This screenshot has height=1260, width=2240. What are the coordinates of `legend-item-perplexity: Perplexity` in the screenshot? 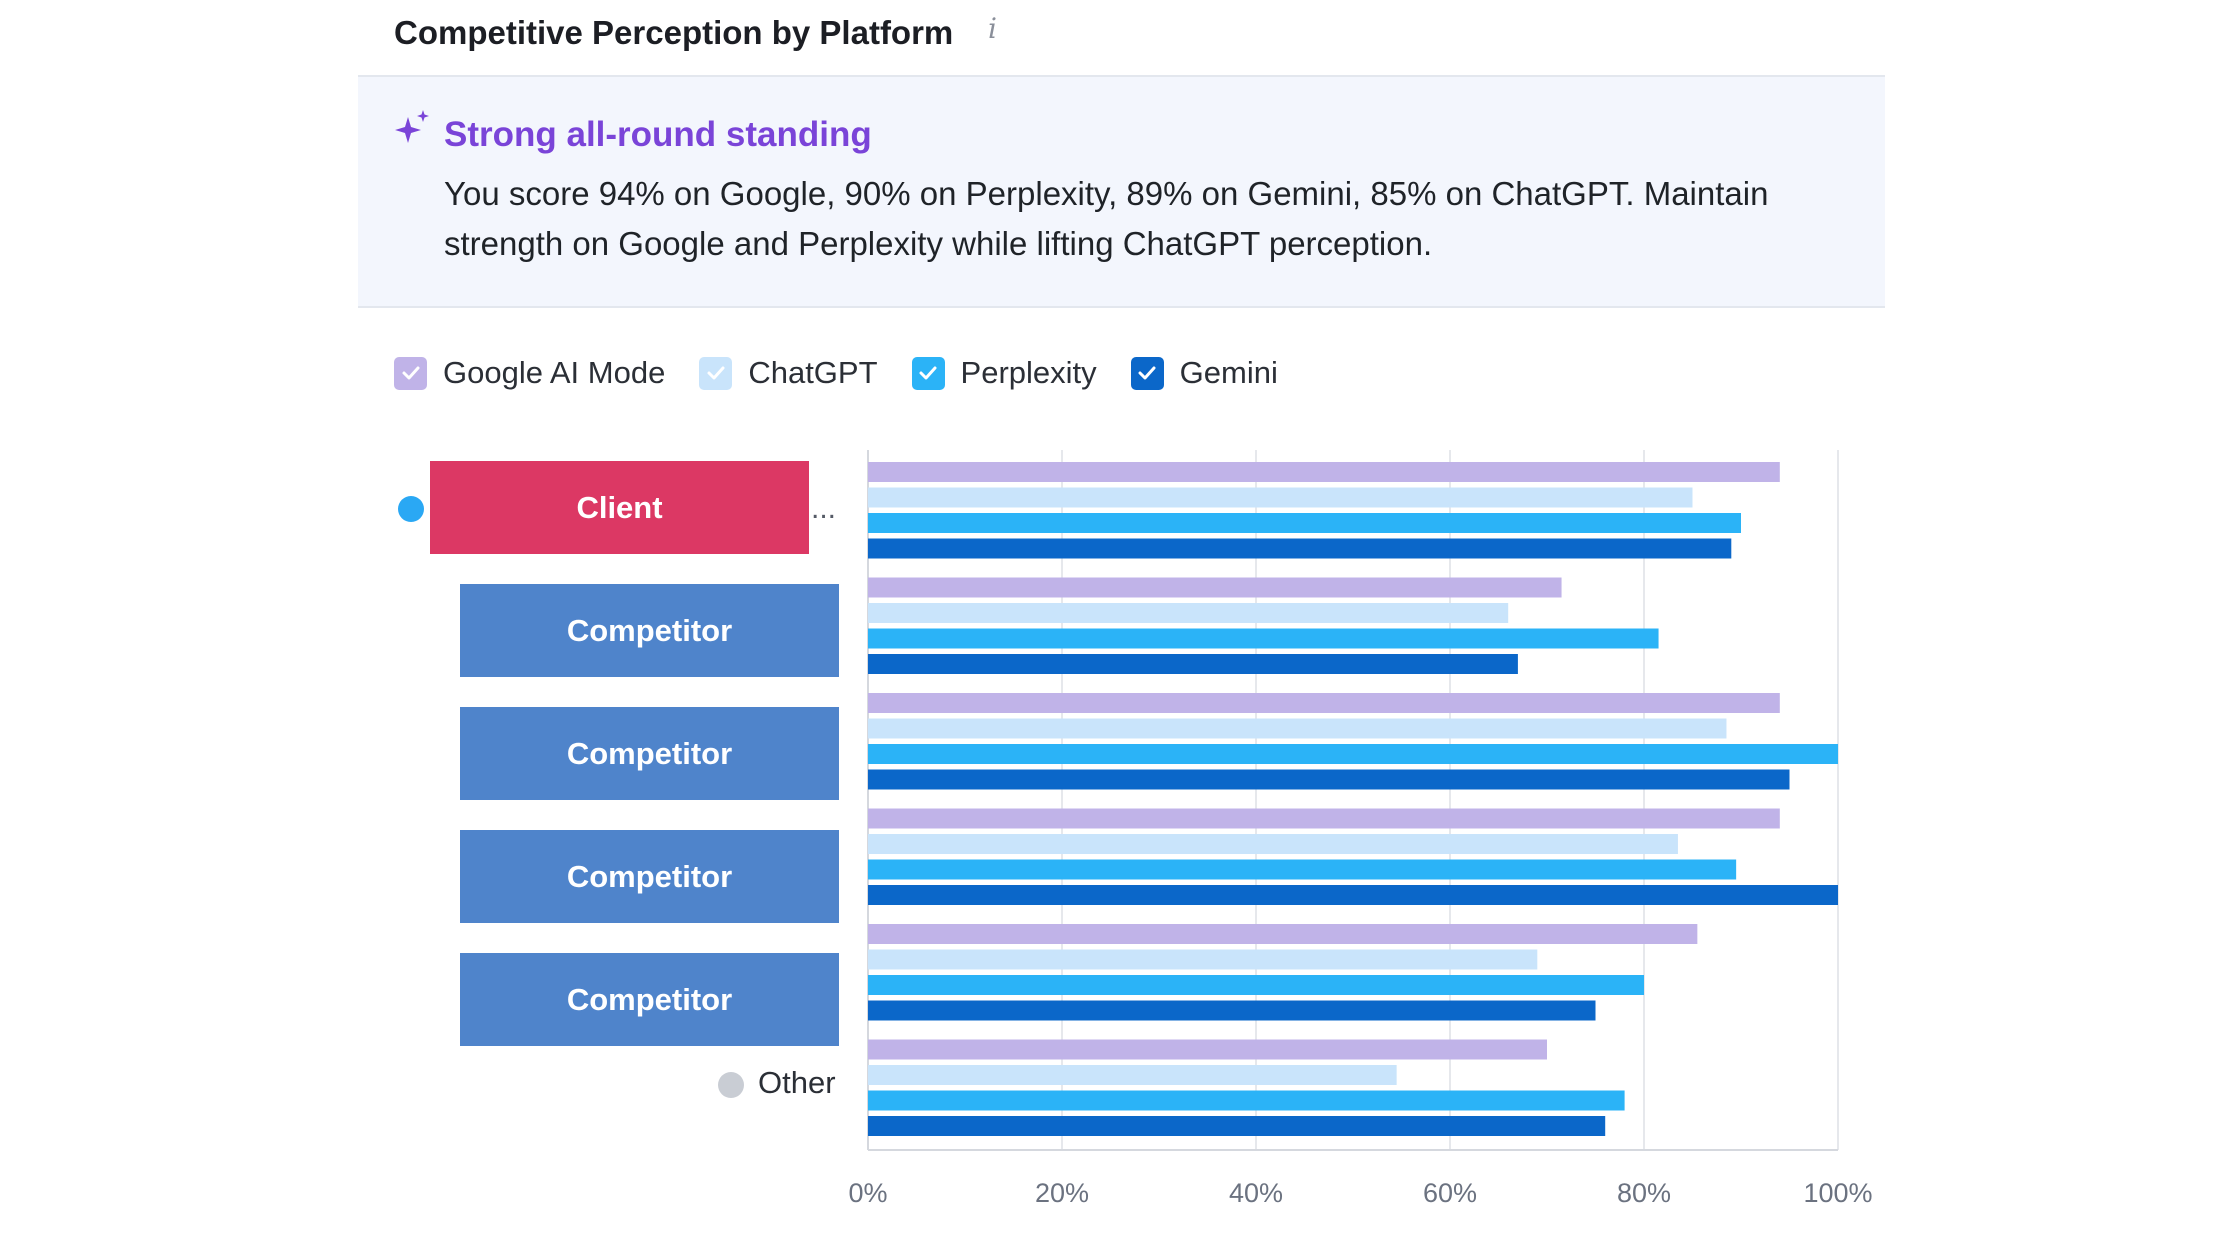 It's located at (1004, 373).